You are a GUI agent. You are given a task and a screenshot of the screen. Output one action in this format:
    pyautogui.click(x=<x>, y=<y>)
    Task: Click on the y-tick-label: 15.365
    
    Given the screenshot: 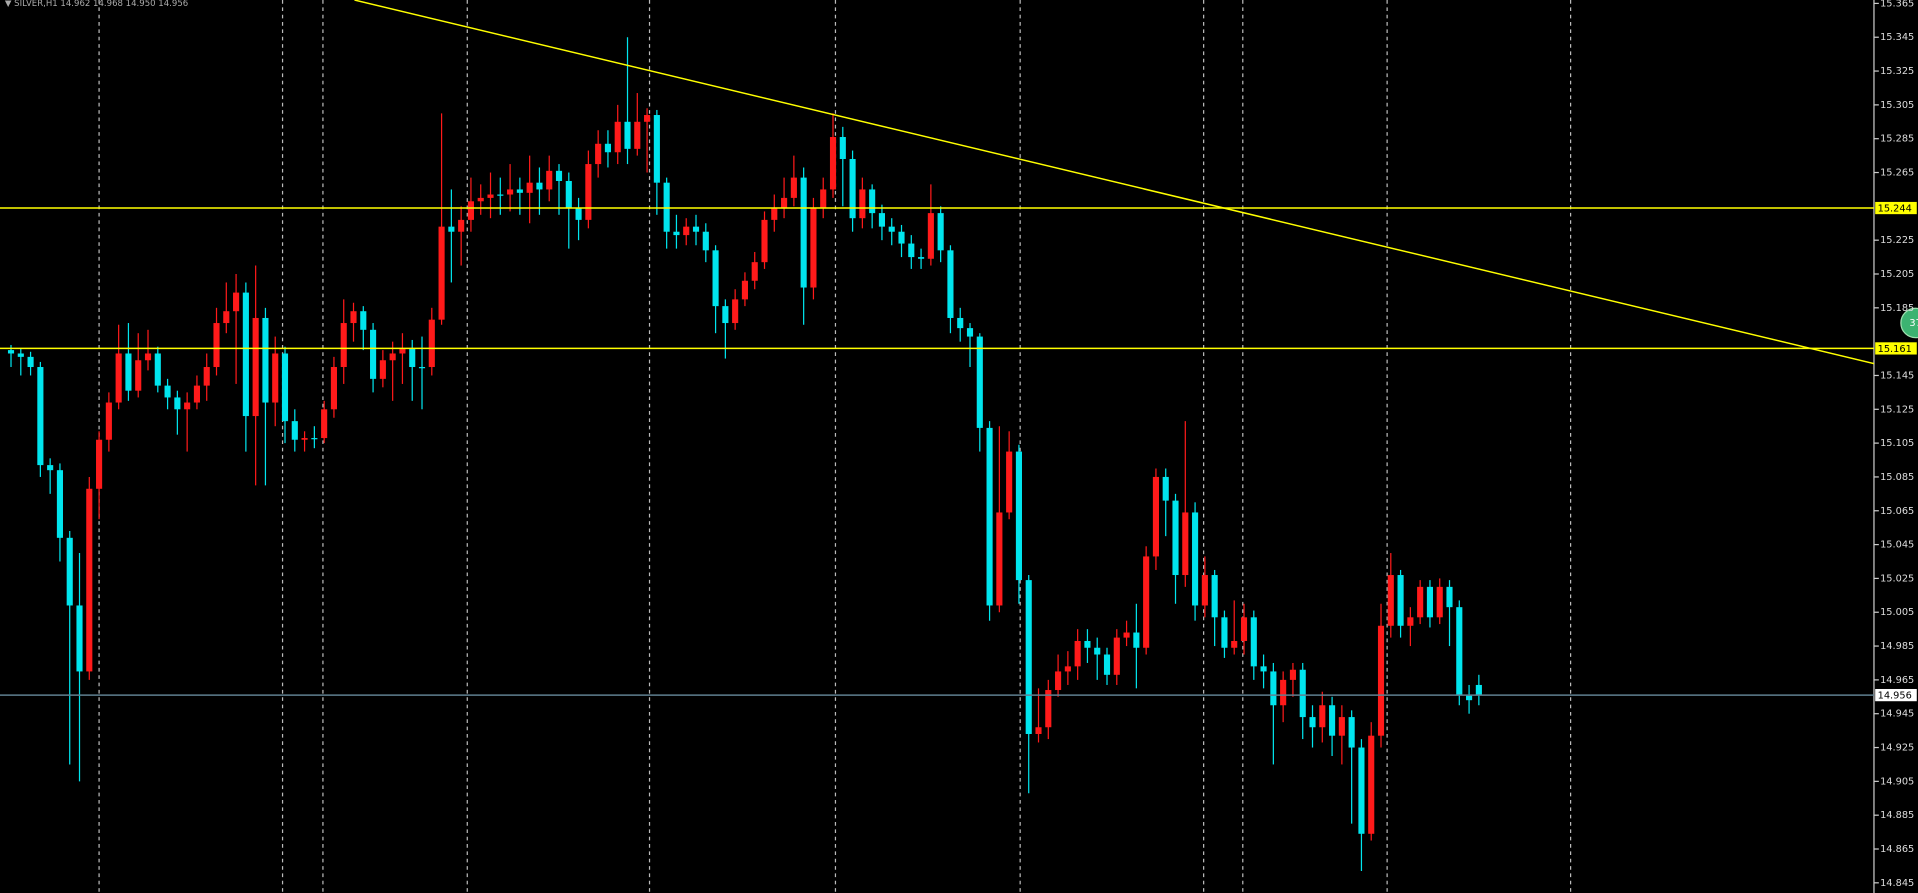 What is the action you would take?
    pyautogui.click(x=1897, y=4)
    